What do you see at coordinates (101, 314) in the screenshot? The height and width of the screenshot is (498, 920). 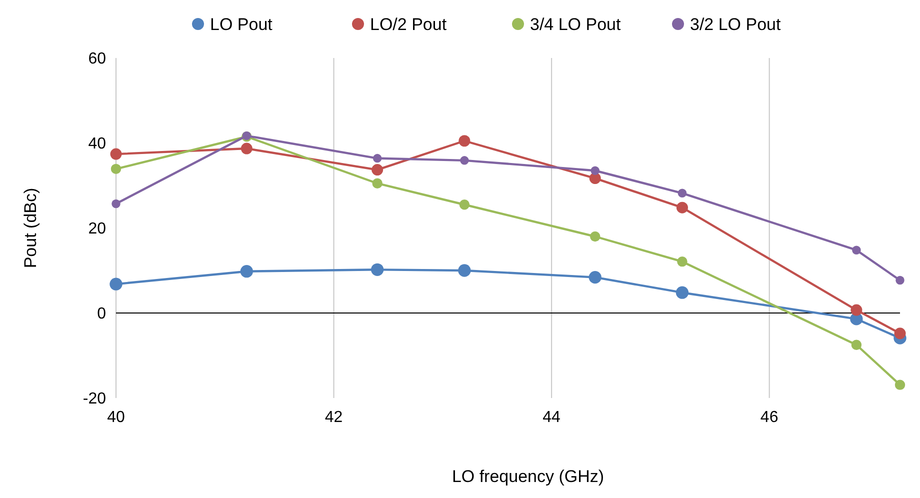 I see `y-tick-label: 0` at bounding box center [101, 314].